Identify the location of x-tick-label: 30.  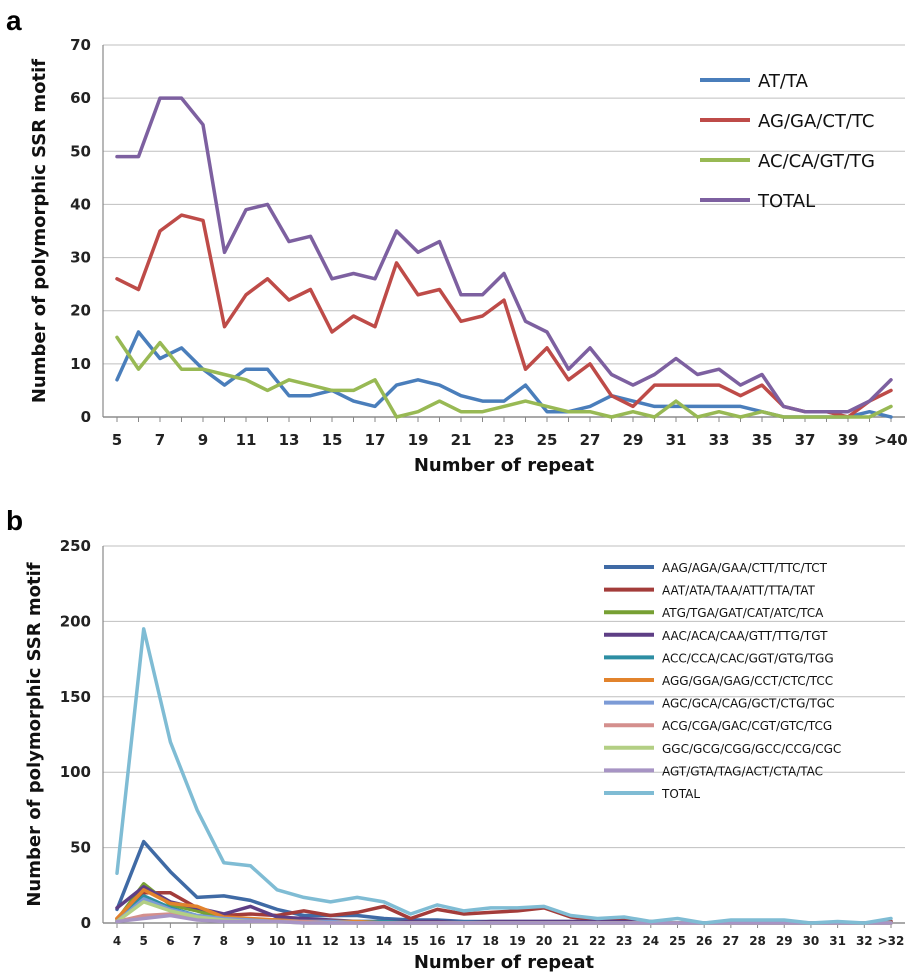
(811, 941).